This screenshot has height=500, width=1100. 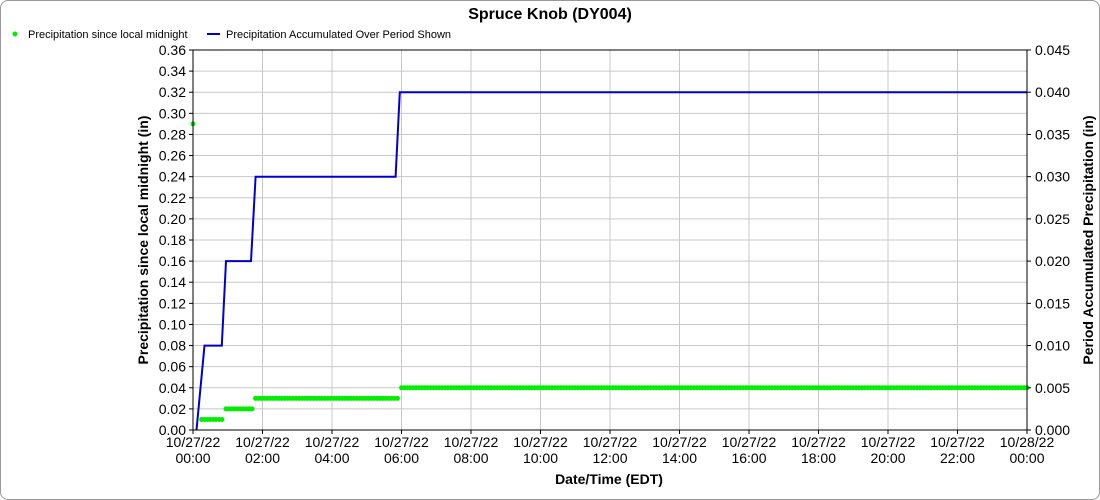 What do you see at coordinates (172, 240) in the screenshot?
I see `left-tick-label: 0.18` at bounding box center [172, 240].